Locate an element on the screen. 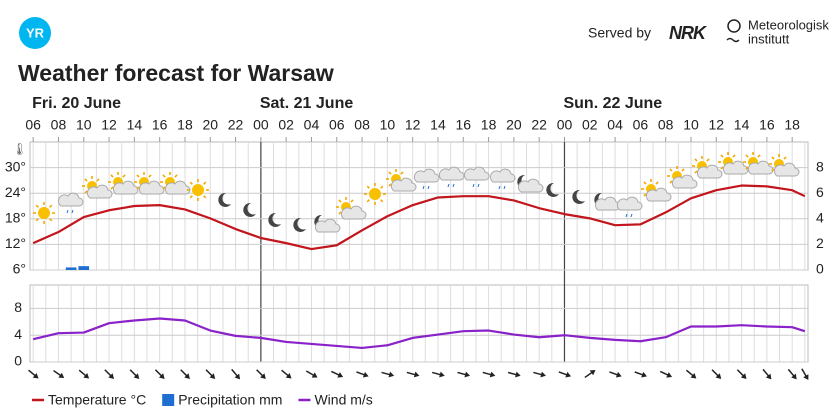  y-tick-label: 24° is located at coordinates (15, 192).